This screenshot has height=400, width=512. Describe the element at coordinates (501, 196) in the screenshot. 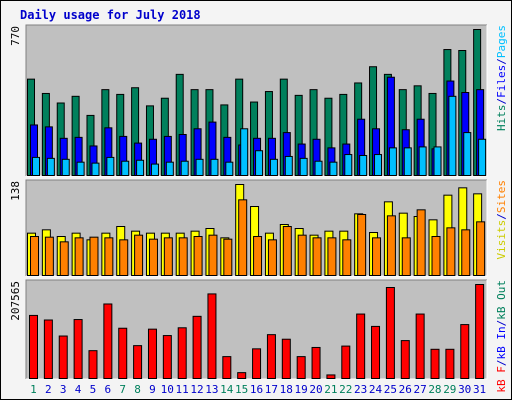

I see `legend-entry: Sites` at that location.